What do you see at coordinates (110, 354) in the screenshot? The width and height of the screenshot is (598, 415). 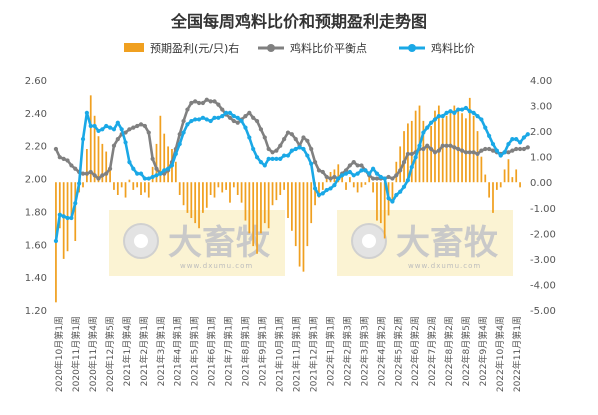 I see `x-tick-label: 2020年12月第5周` at bounding box center [110, 354].